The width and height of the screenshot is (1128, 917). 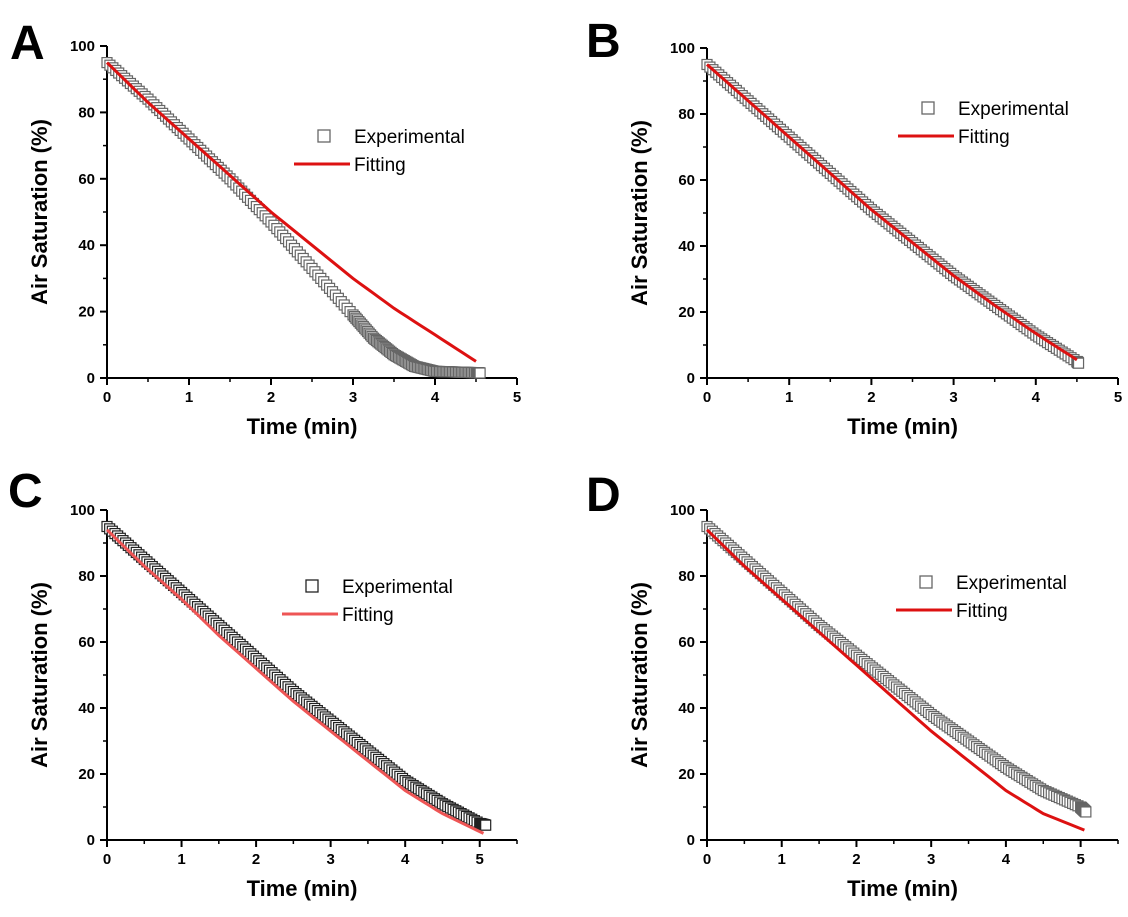 What do you see at coordinates (27, 43) in the screenshot?
I see `panel-label-a: A` at bounding box center [27, 43].